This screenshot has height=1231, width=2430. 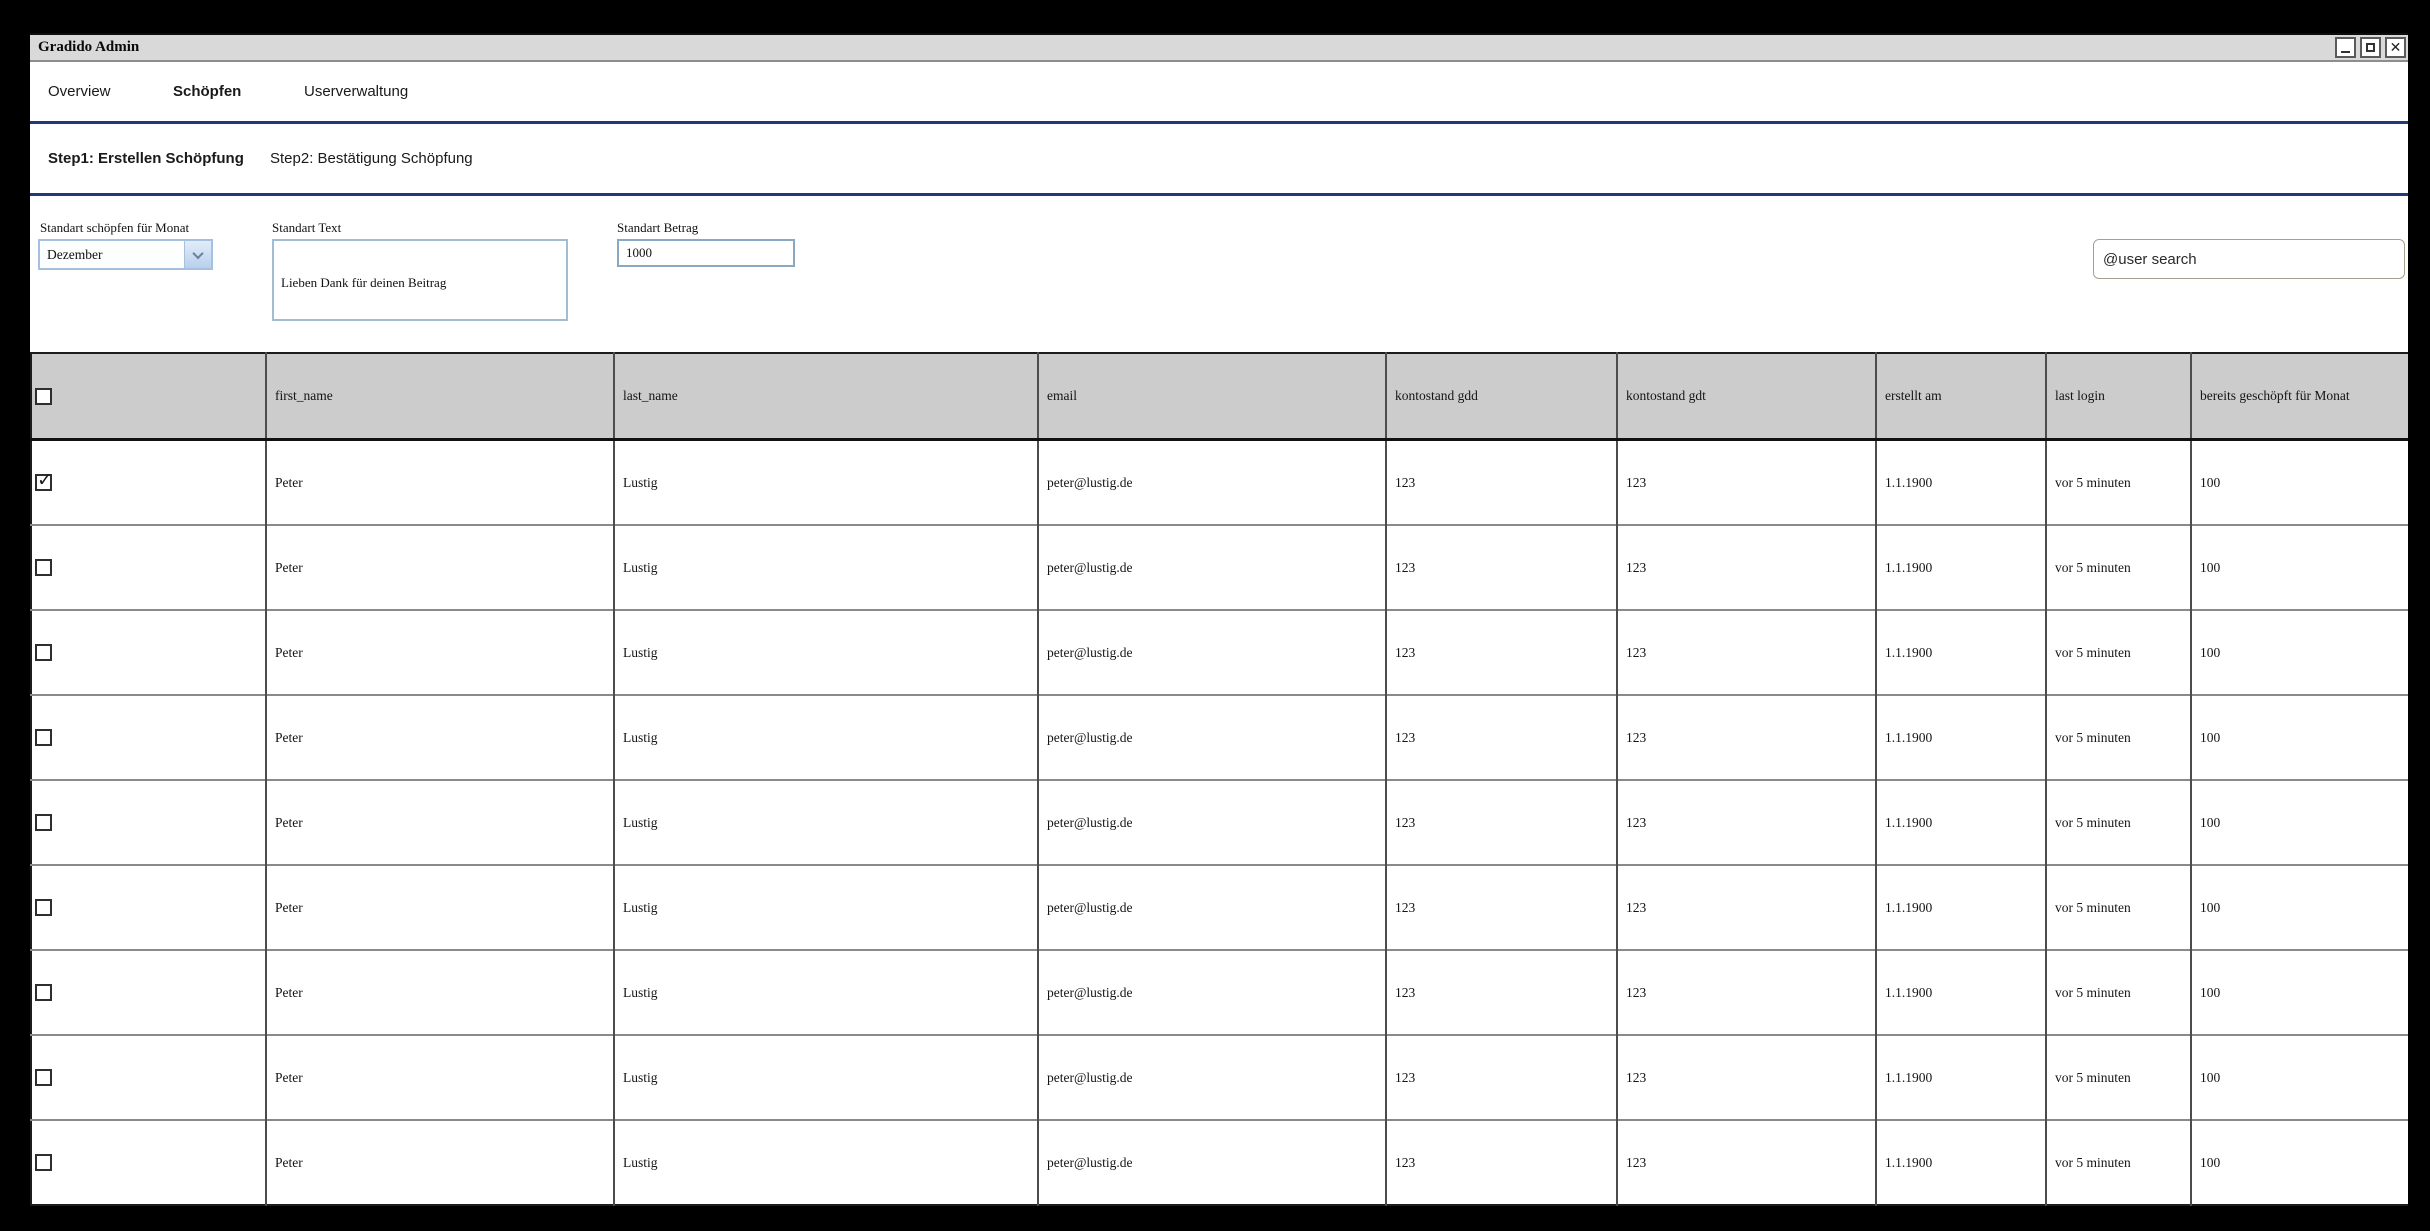 I want to click on chevron-down-icon, so click(x=198, y=253).